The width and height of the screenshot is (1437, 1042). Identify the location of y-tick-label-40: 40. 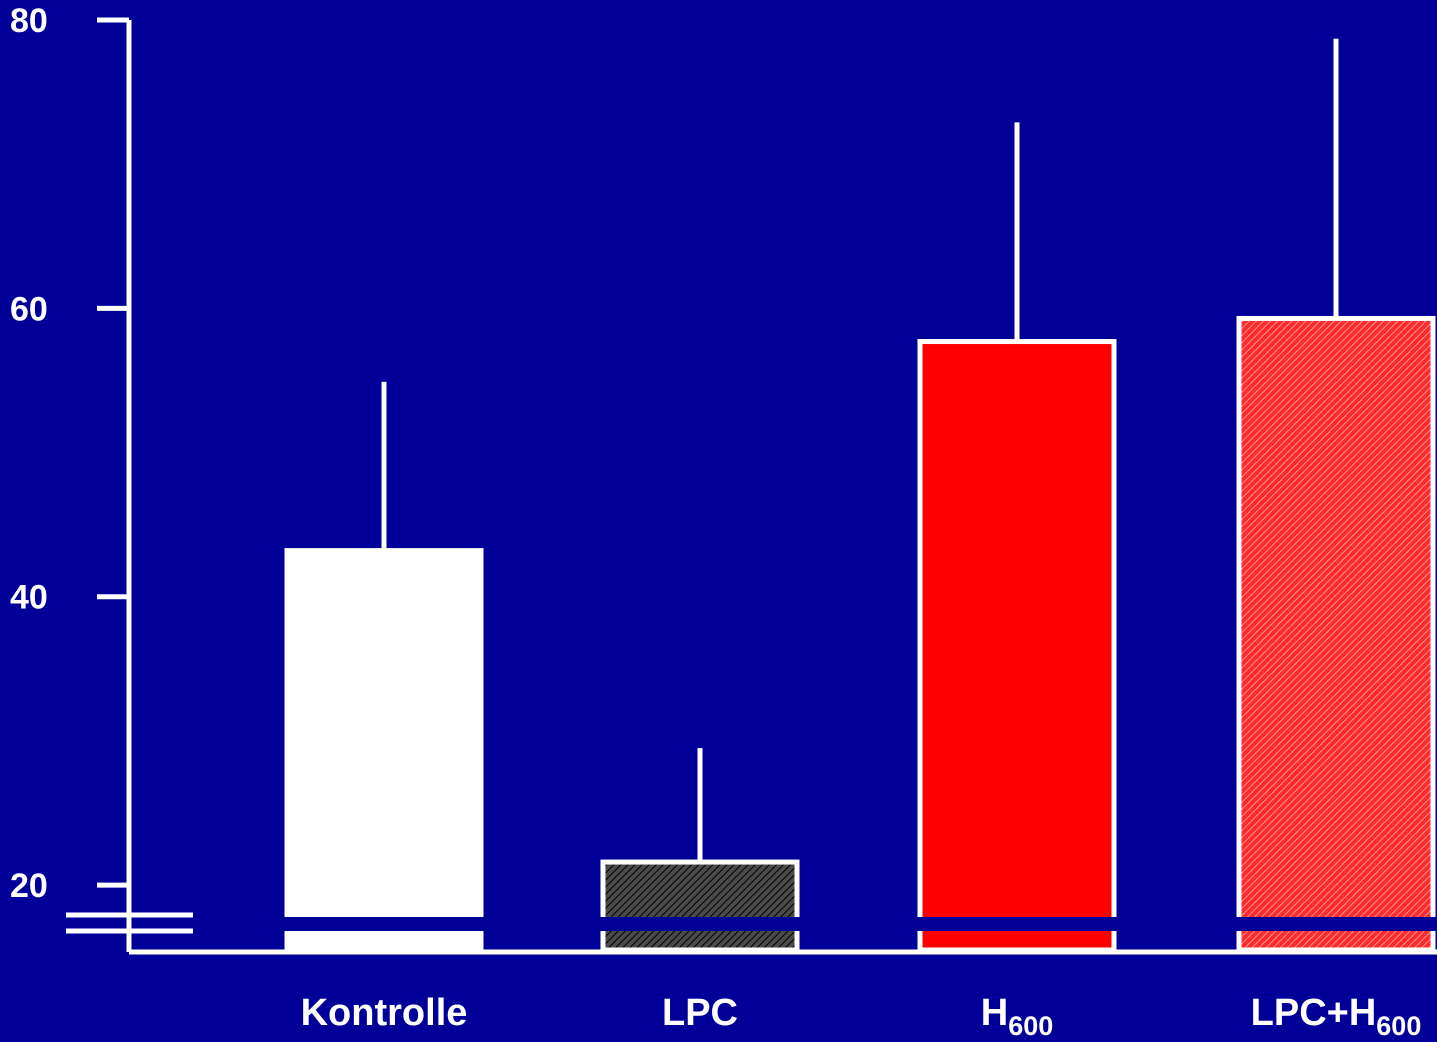
(29, 598).